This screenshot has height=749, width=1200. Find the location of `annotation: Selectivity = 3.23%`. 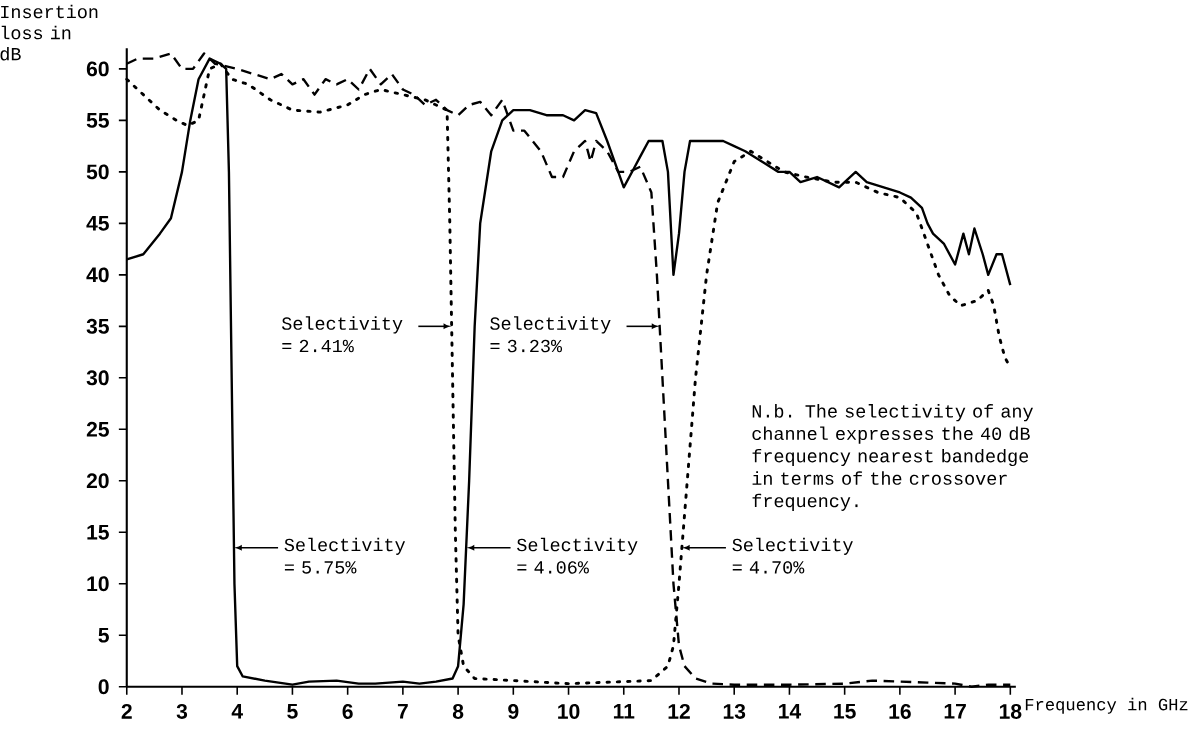

annotation: Selectivity = 3.23% is located at coordinates (550, 334).